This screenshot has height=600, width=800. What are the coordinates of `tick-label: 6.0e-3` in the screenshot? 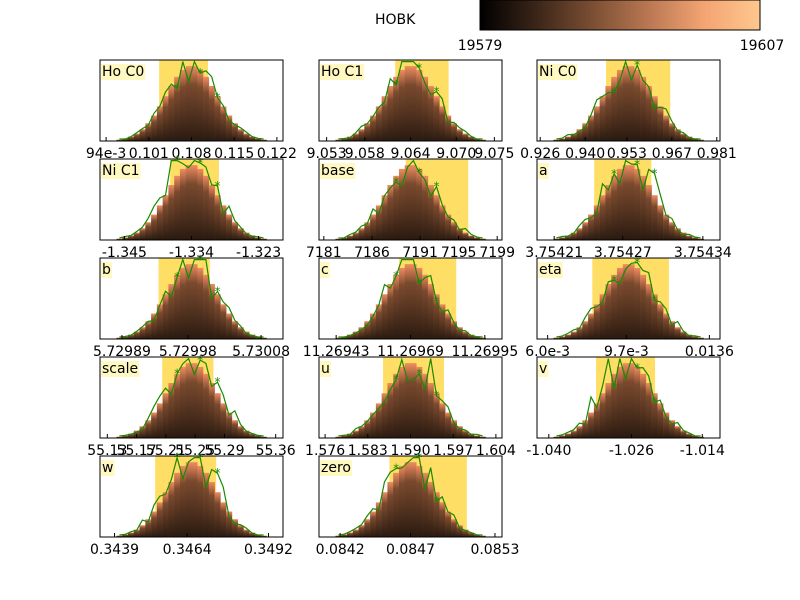 It's located at (547, 352).